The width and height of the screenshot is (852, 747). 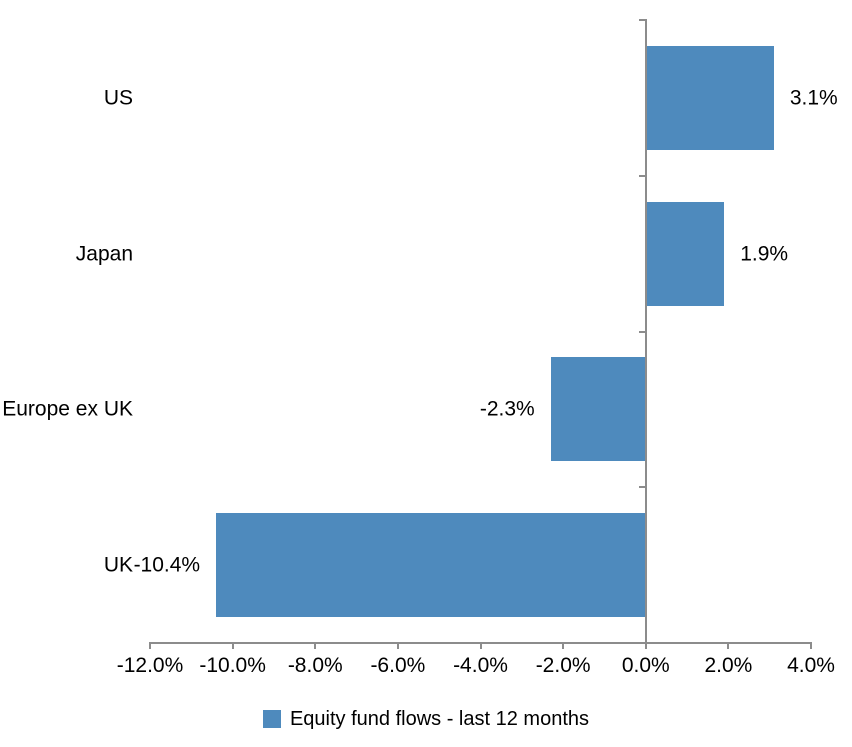 I want to click on category-label-europe-ex-uk: Europe ex UK, so click(x=67, y=409).